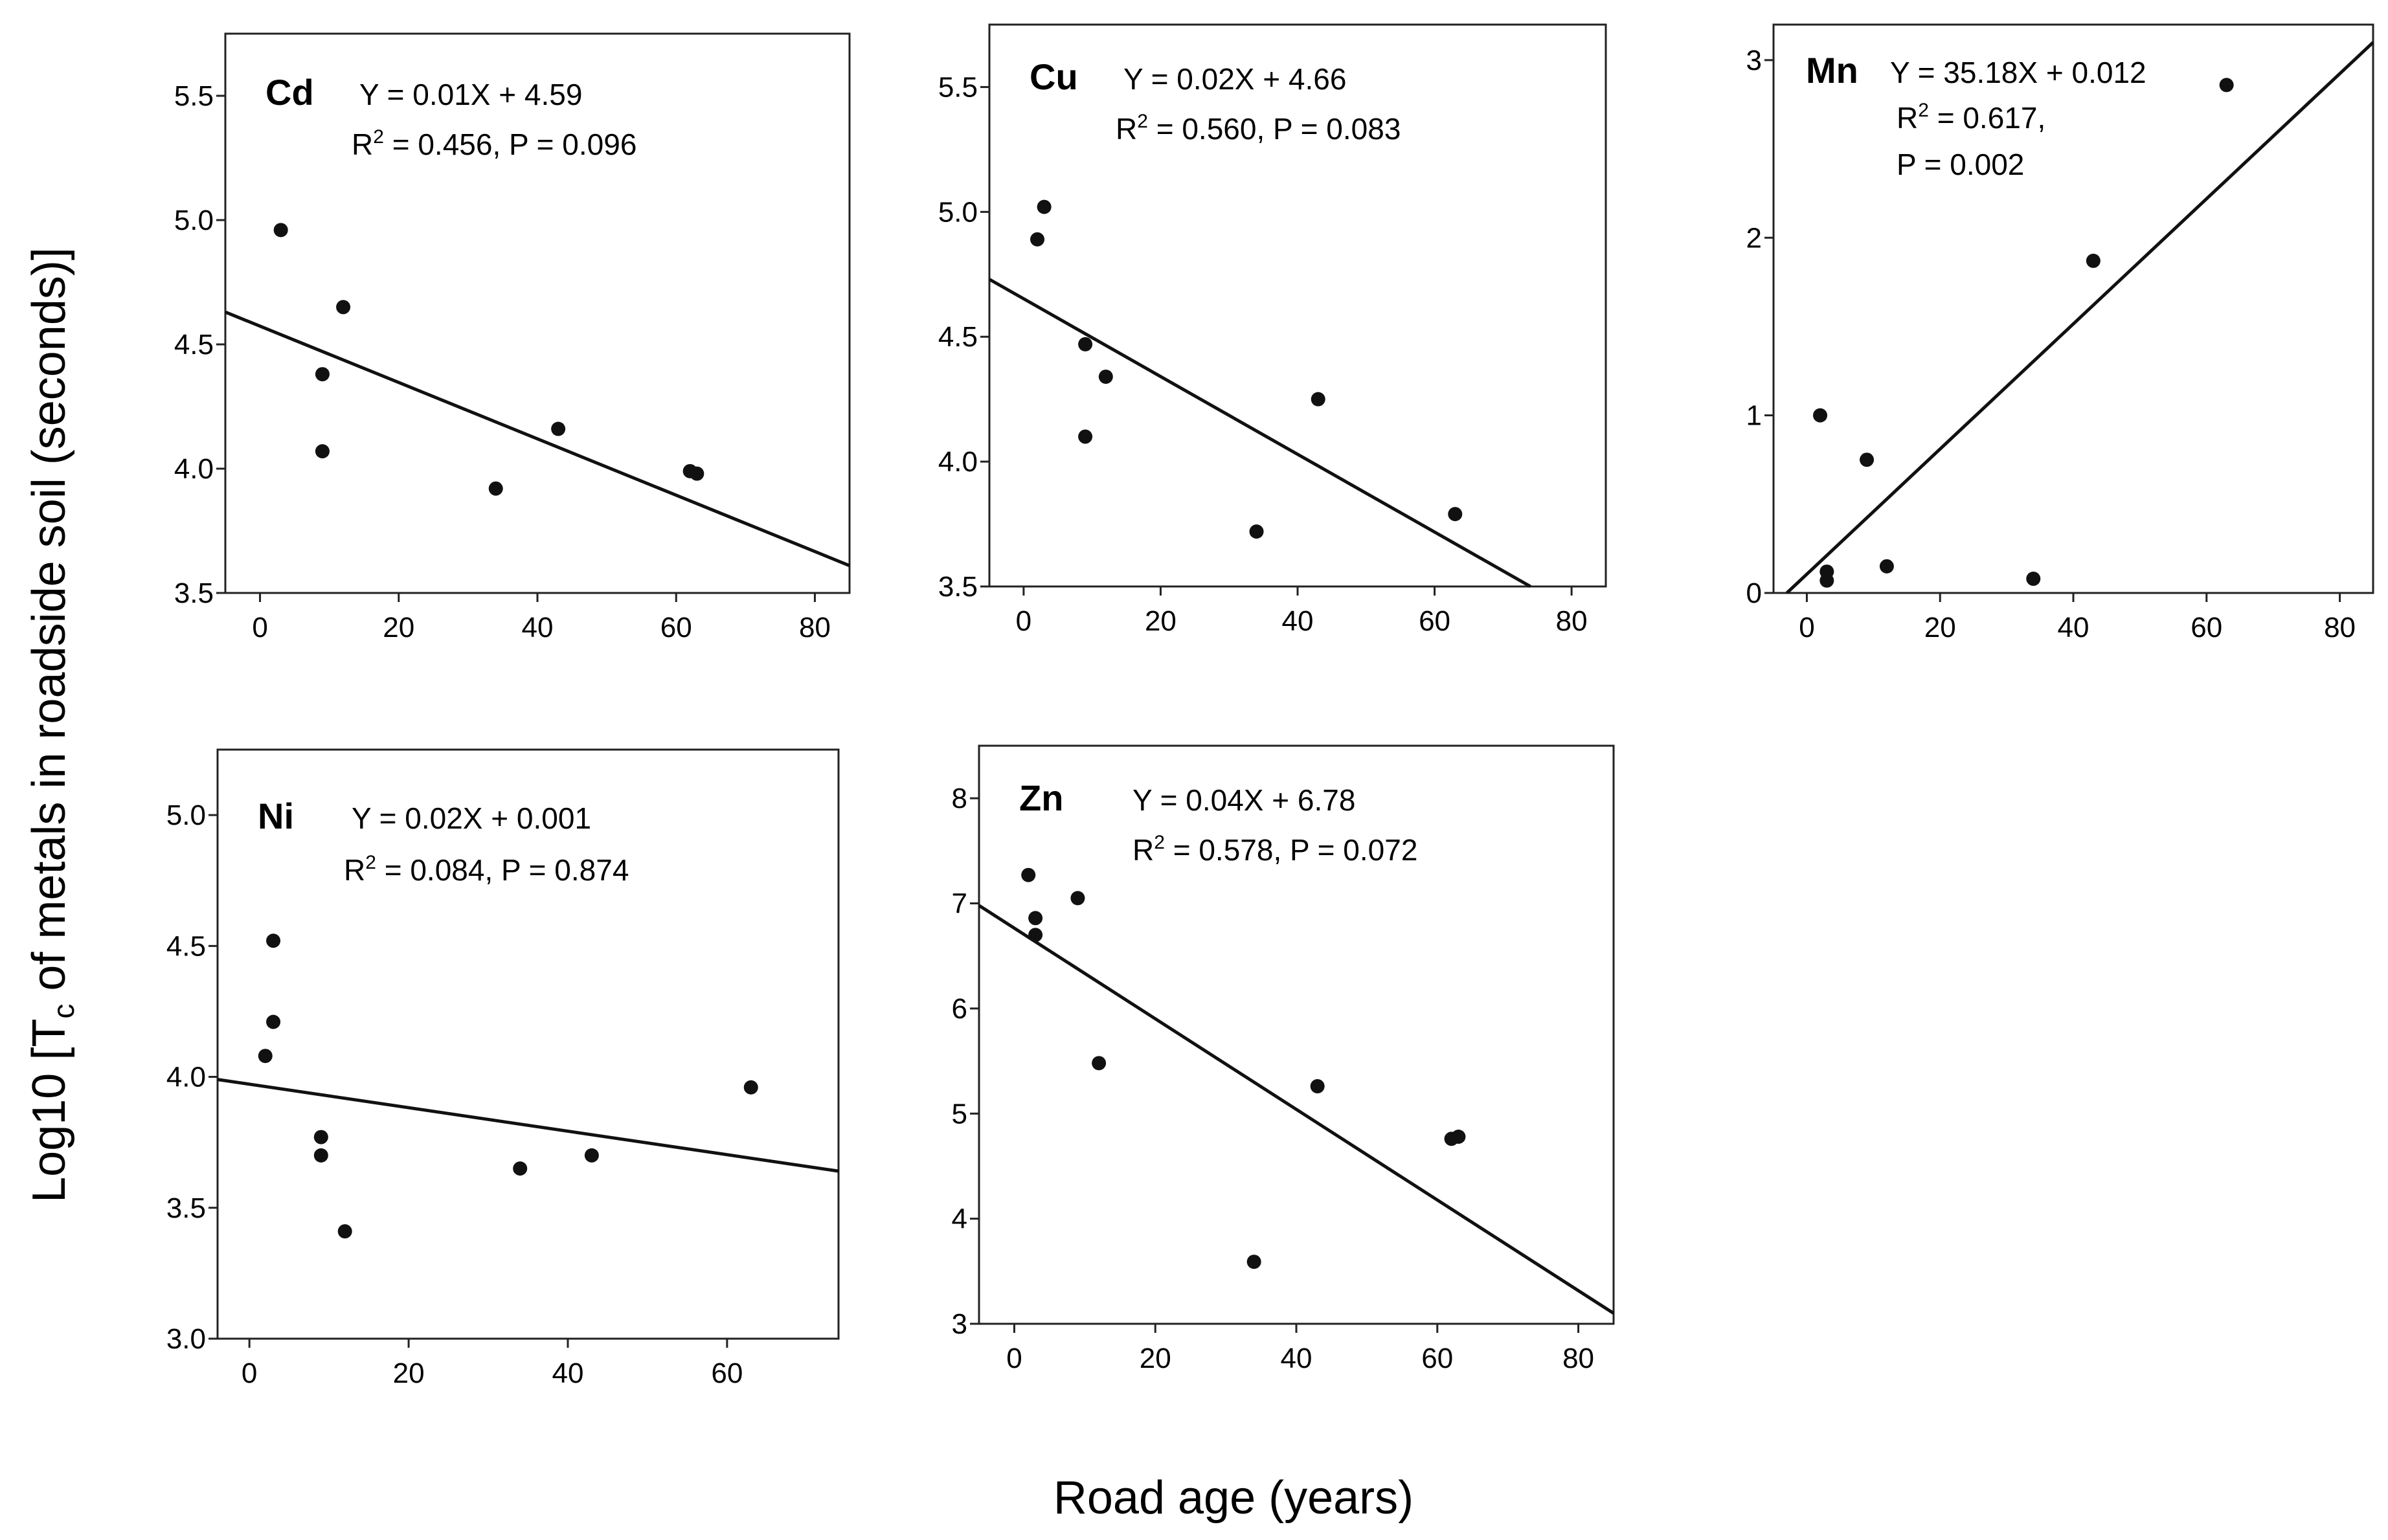  I want to click on y-tick-label: 7, so click(959, 904).